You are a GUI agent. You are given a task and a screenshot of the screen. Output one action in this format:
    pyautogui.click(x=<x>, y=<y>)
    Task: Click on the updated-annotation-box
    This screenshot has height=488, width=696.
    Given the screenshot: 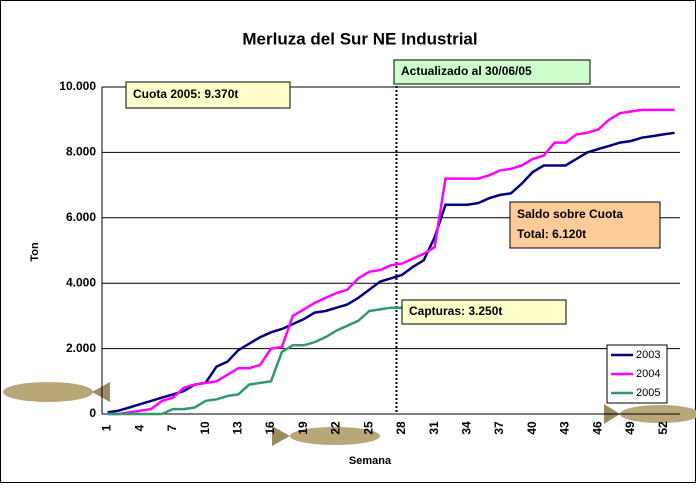 What is the action you would take?
    pyautogui.click(x=492, y=72)
    